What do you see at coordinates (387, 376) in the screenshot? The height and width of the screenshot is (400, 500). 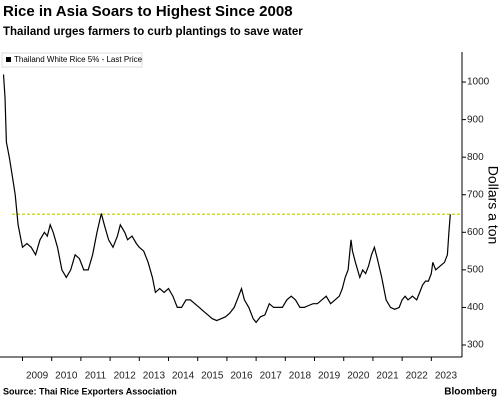 I see `x-tick-label: 2021` at bounding box center [387, 376].